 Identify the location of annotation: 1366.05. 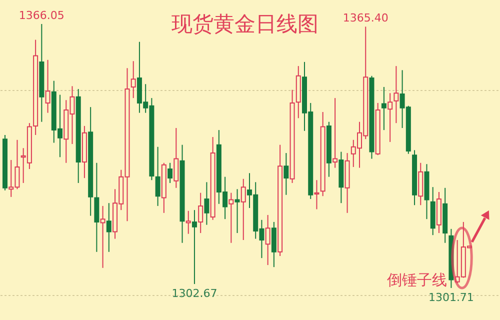
(41, 15).